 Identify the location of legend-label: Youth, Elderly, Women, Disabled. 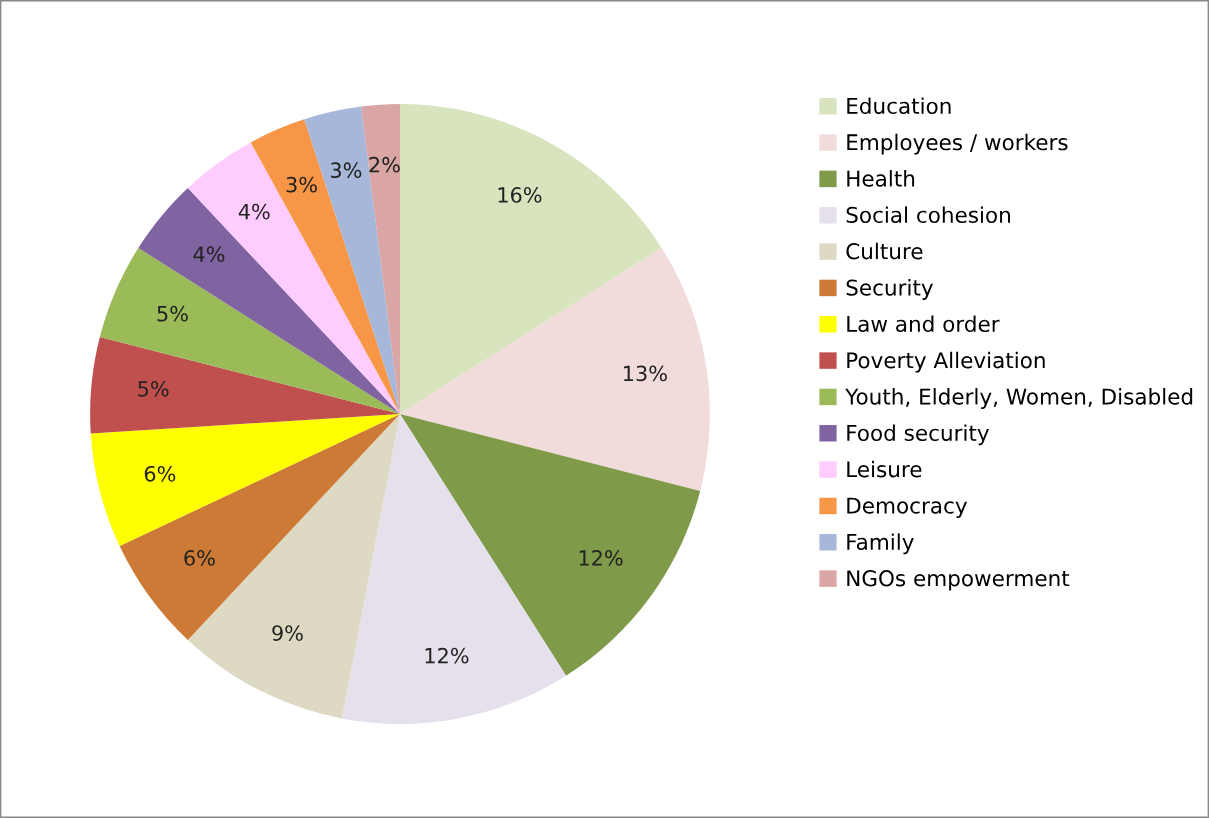
(1019, 398).